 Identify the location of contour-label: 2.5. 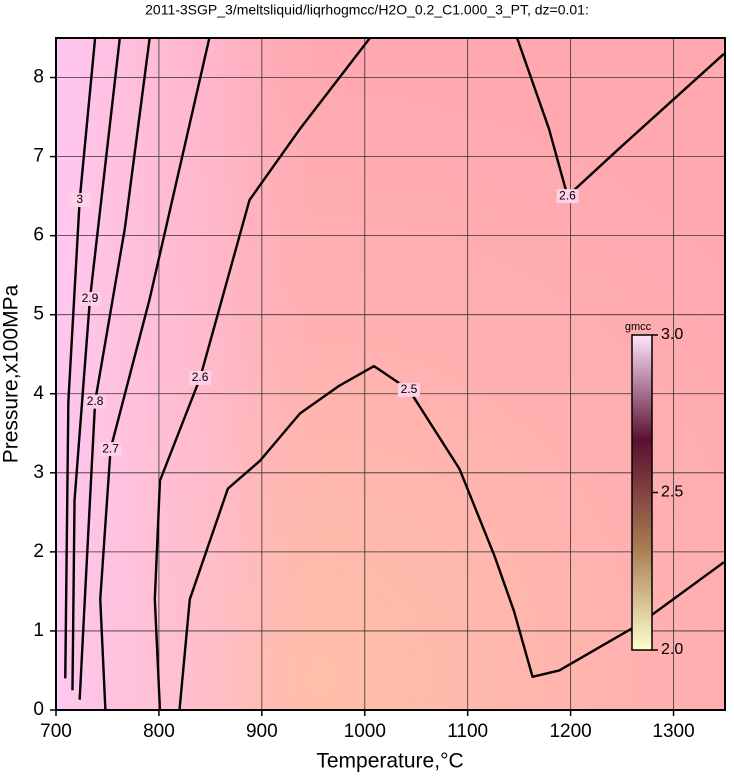
(409, 389).